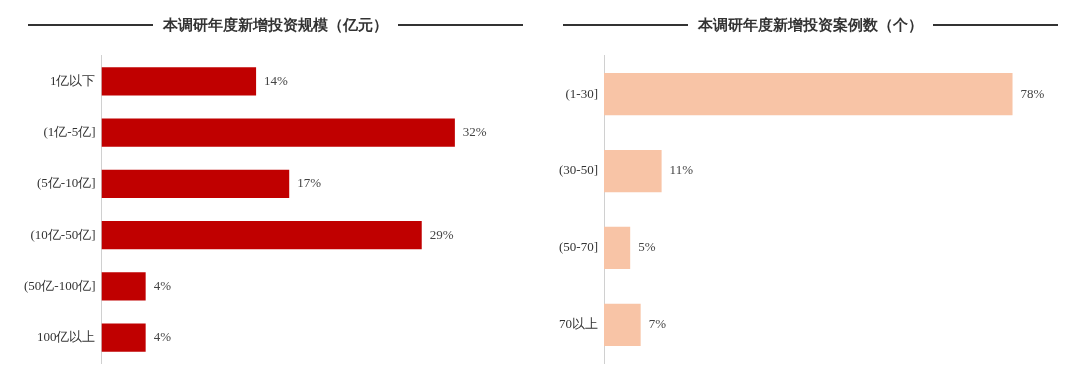 This screenshot has height=389, width=1080. I want to click on y-tick-label: (5亿-10亿], so click(66, 183).